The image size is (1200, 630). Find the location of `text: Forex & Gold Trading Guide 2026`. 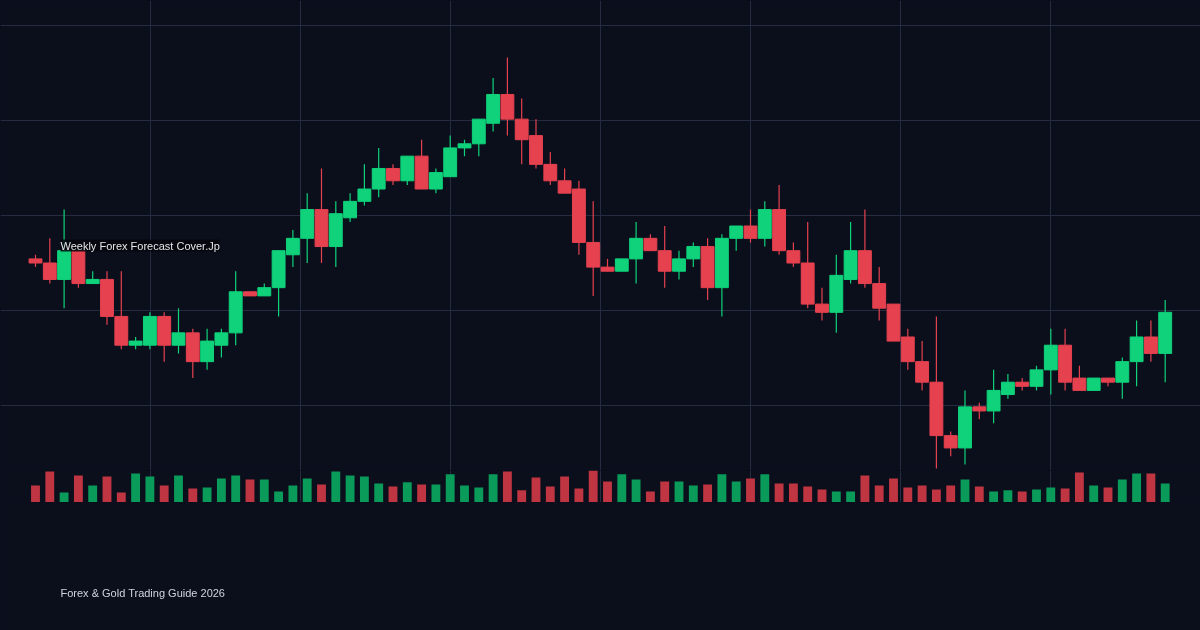

text: Forex & Gold Trading Guide 2026 is located at coordinates (142, 592).